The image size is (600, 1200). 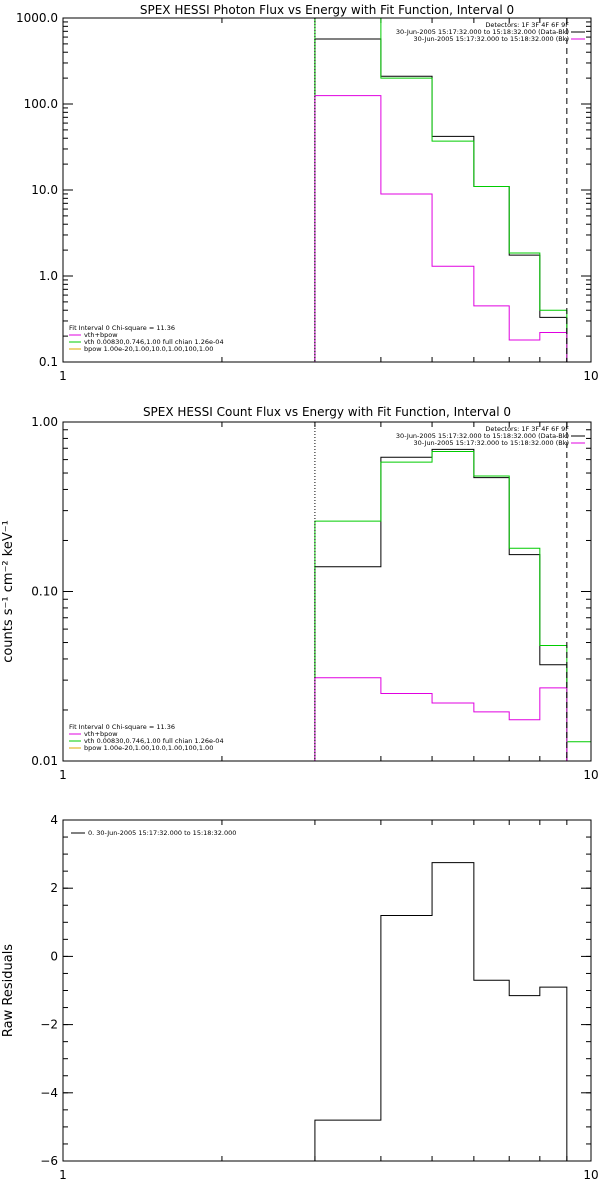 I want to click on y-axis-label: Raw Residuals, so click(x=8, y=990).